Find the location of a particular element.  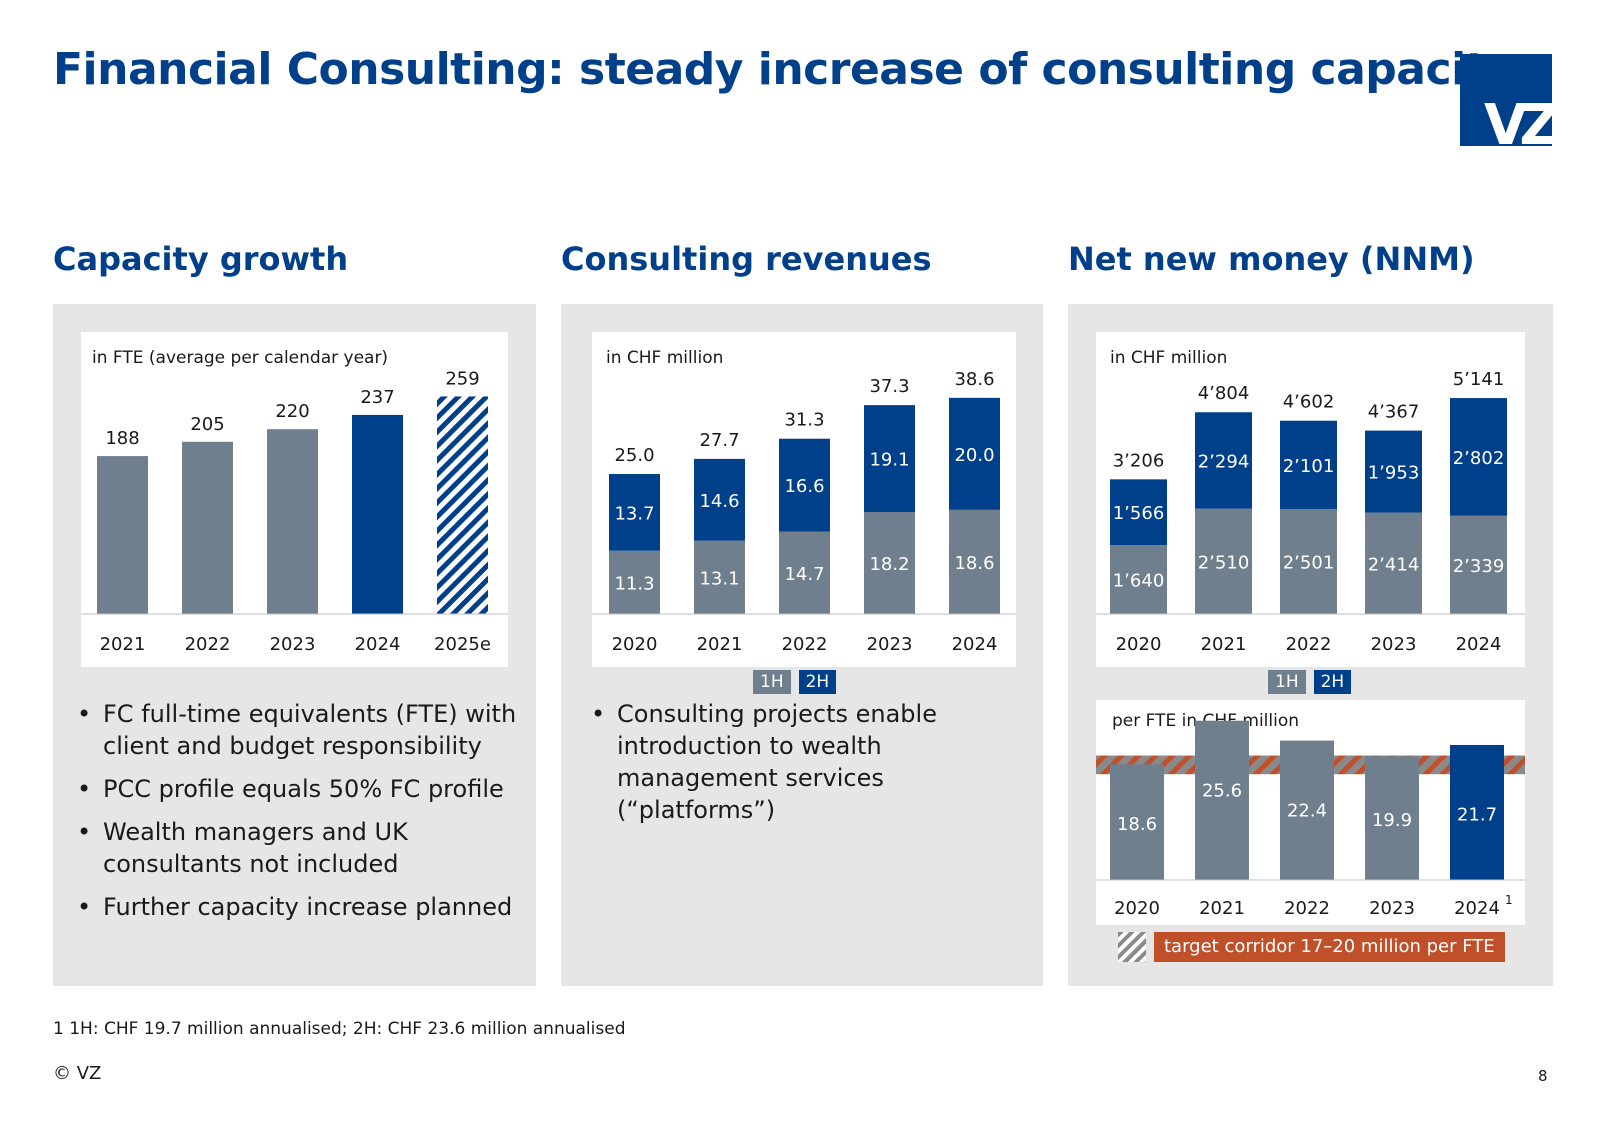

label-2h-2023: 19.1 is located at coordinates (889, 460).